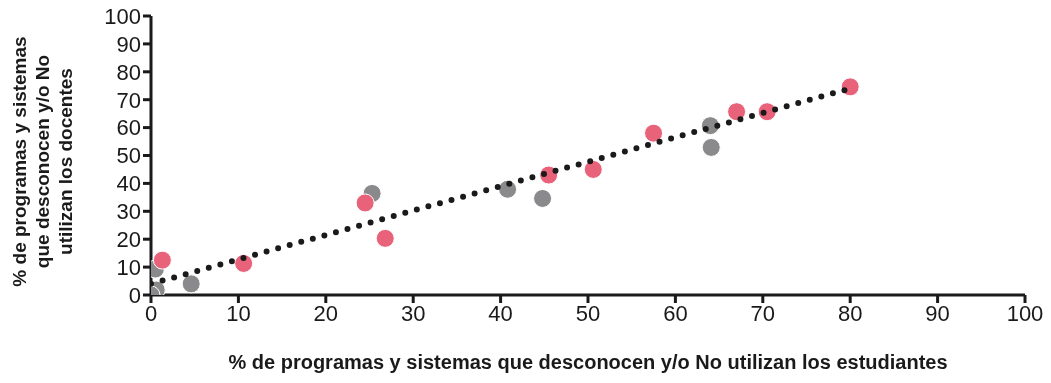  I want to click on y-tick-label: 30, so click(128, 212).